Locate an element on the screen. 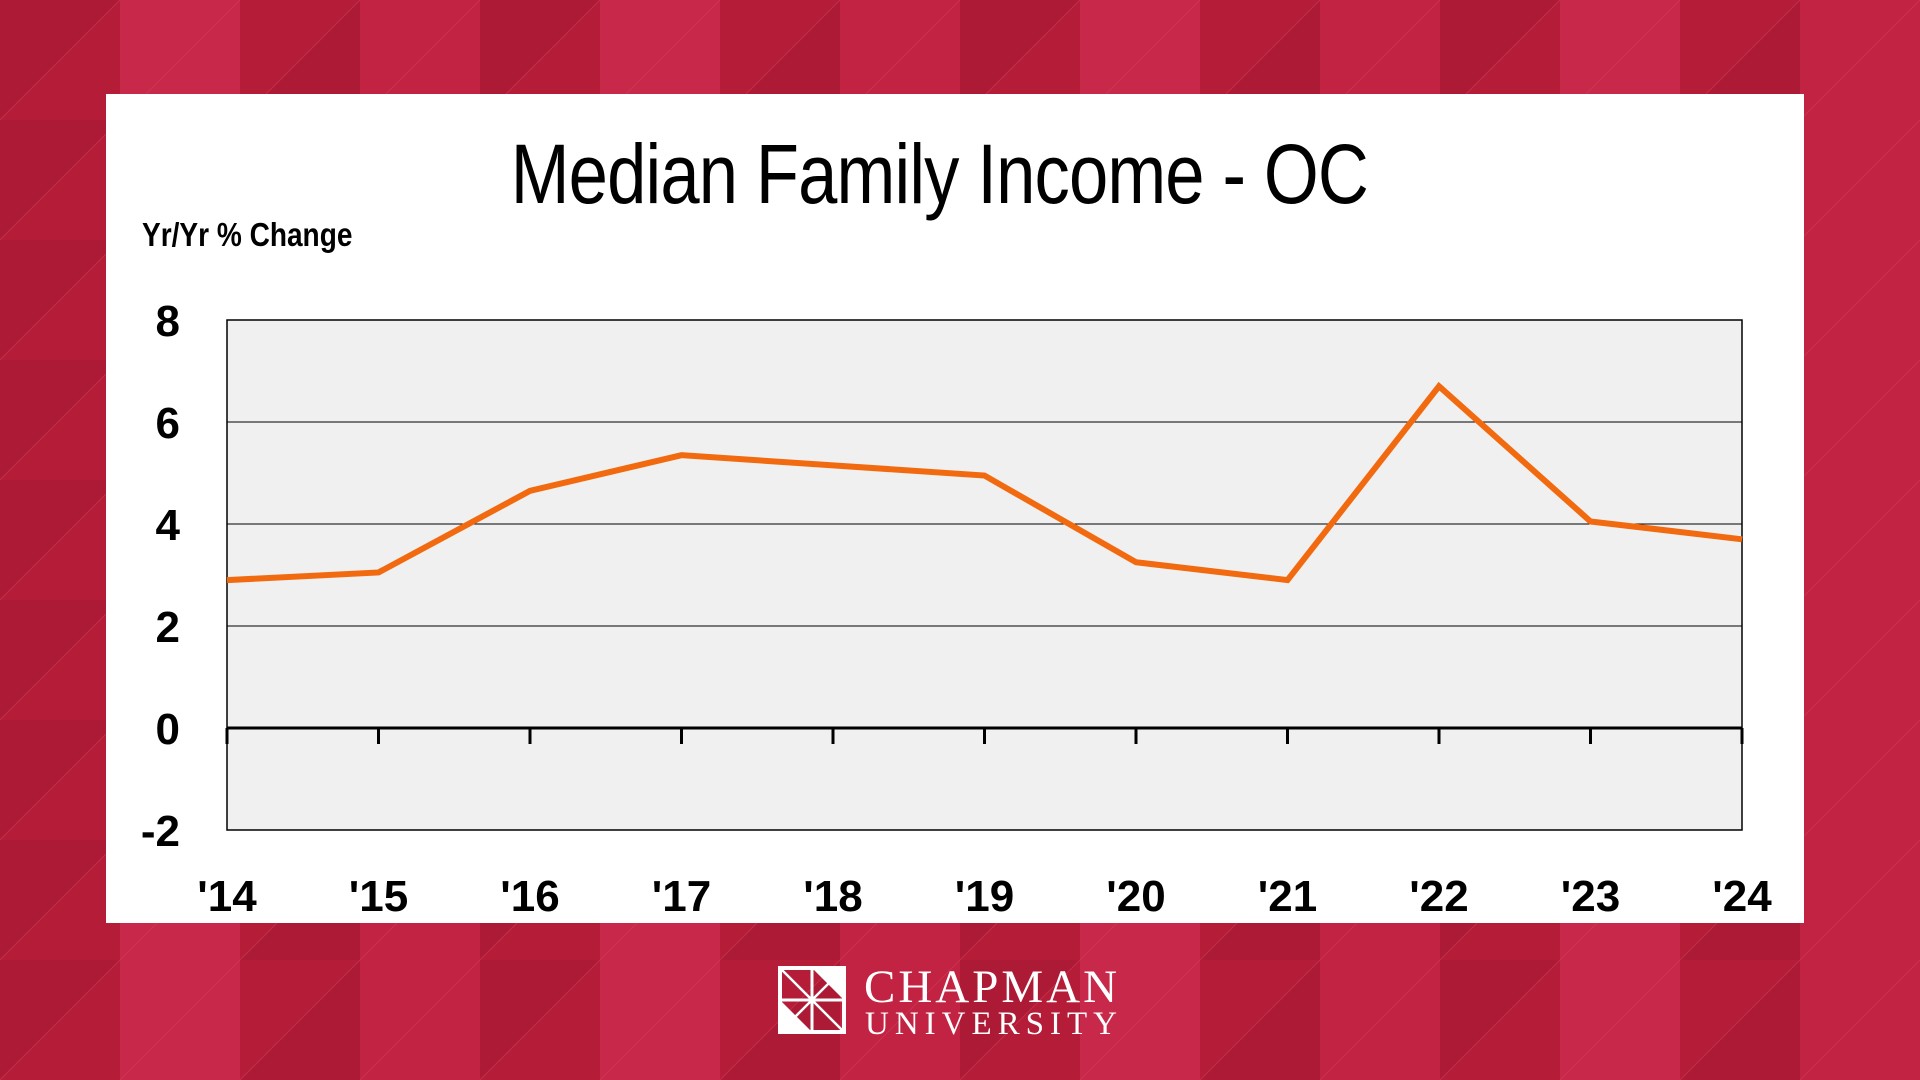 This screenshot has height=1080, width=1920. chart-title: Median Family Income - OC is located at coordinates (939, 174).